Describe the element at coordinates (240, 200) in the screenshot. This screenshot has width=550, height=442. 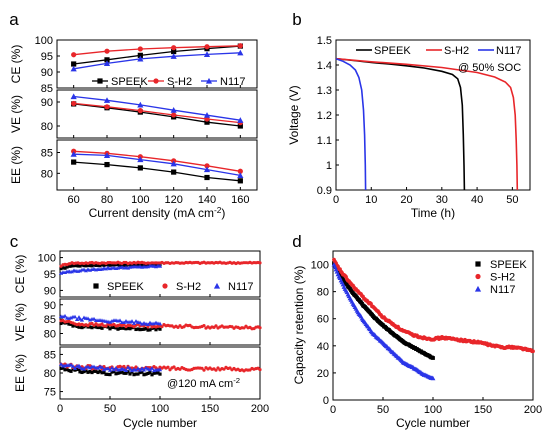
I see `panel-a-x-tick-label: 160` at that location.